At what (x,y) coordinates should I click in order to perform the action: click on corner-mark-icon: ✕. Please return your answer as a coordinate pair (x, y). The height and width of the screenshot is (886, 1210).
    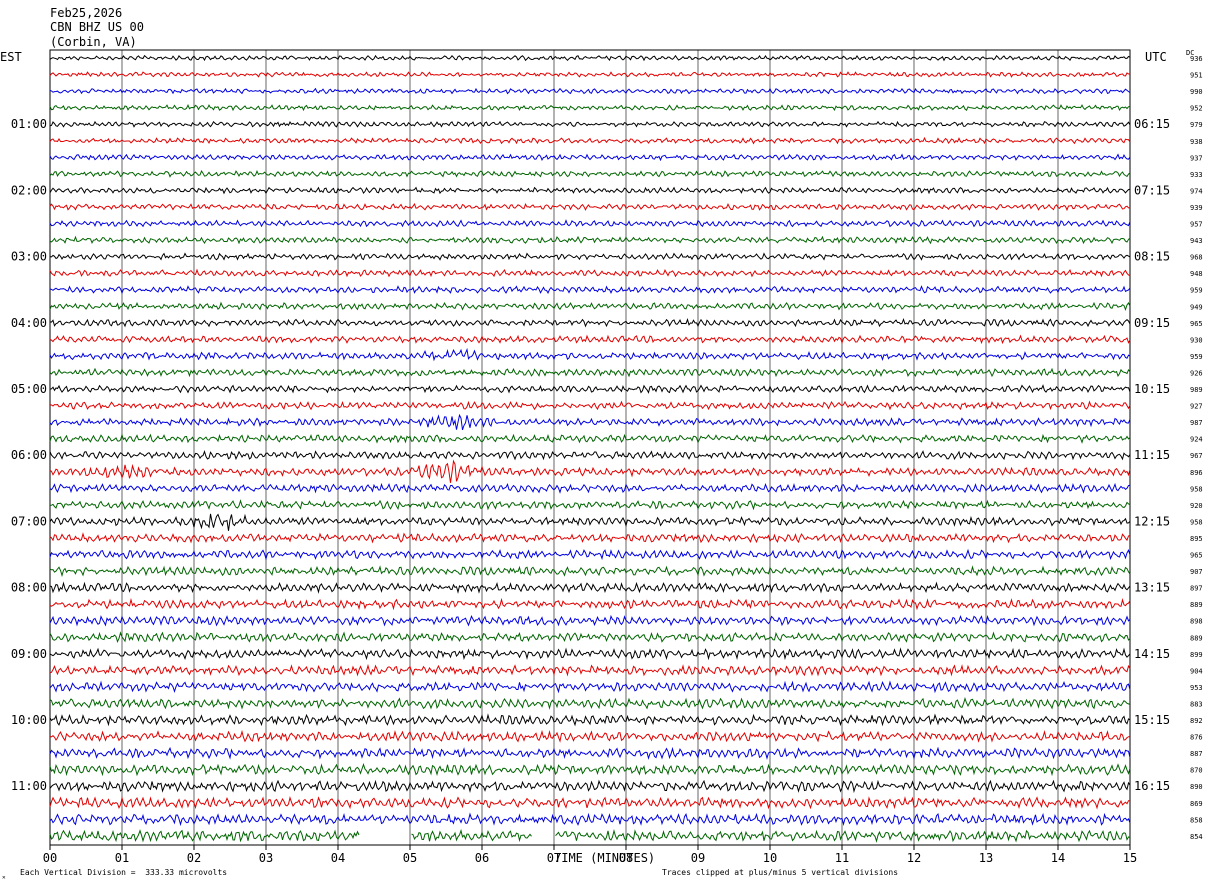
    Looking at the image, I should click on (4, 877).